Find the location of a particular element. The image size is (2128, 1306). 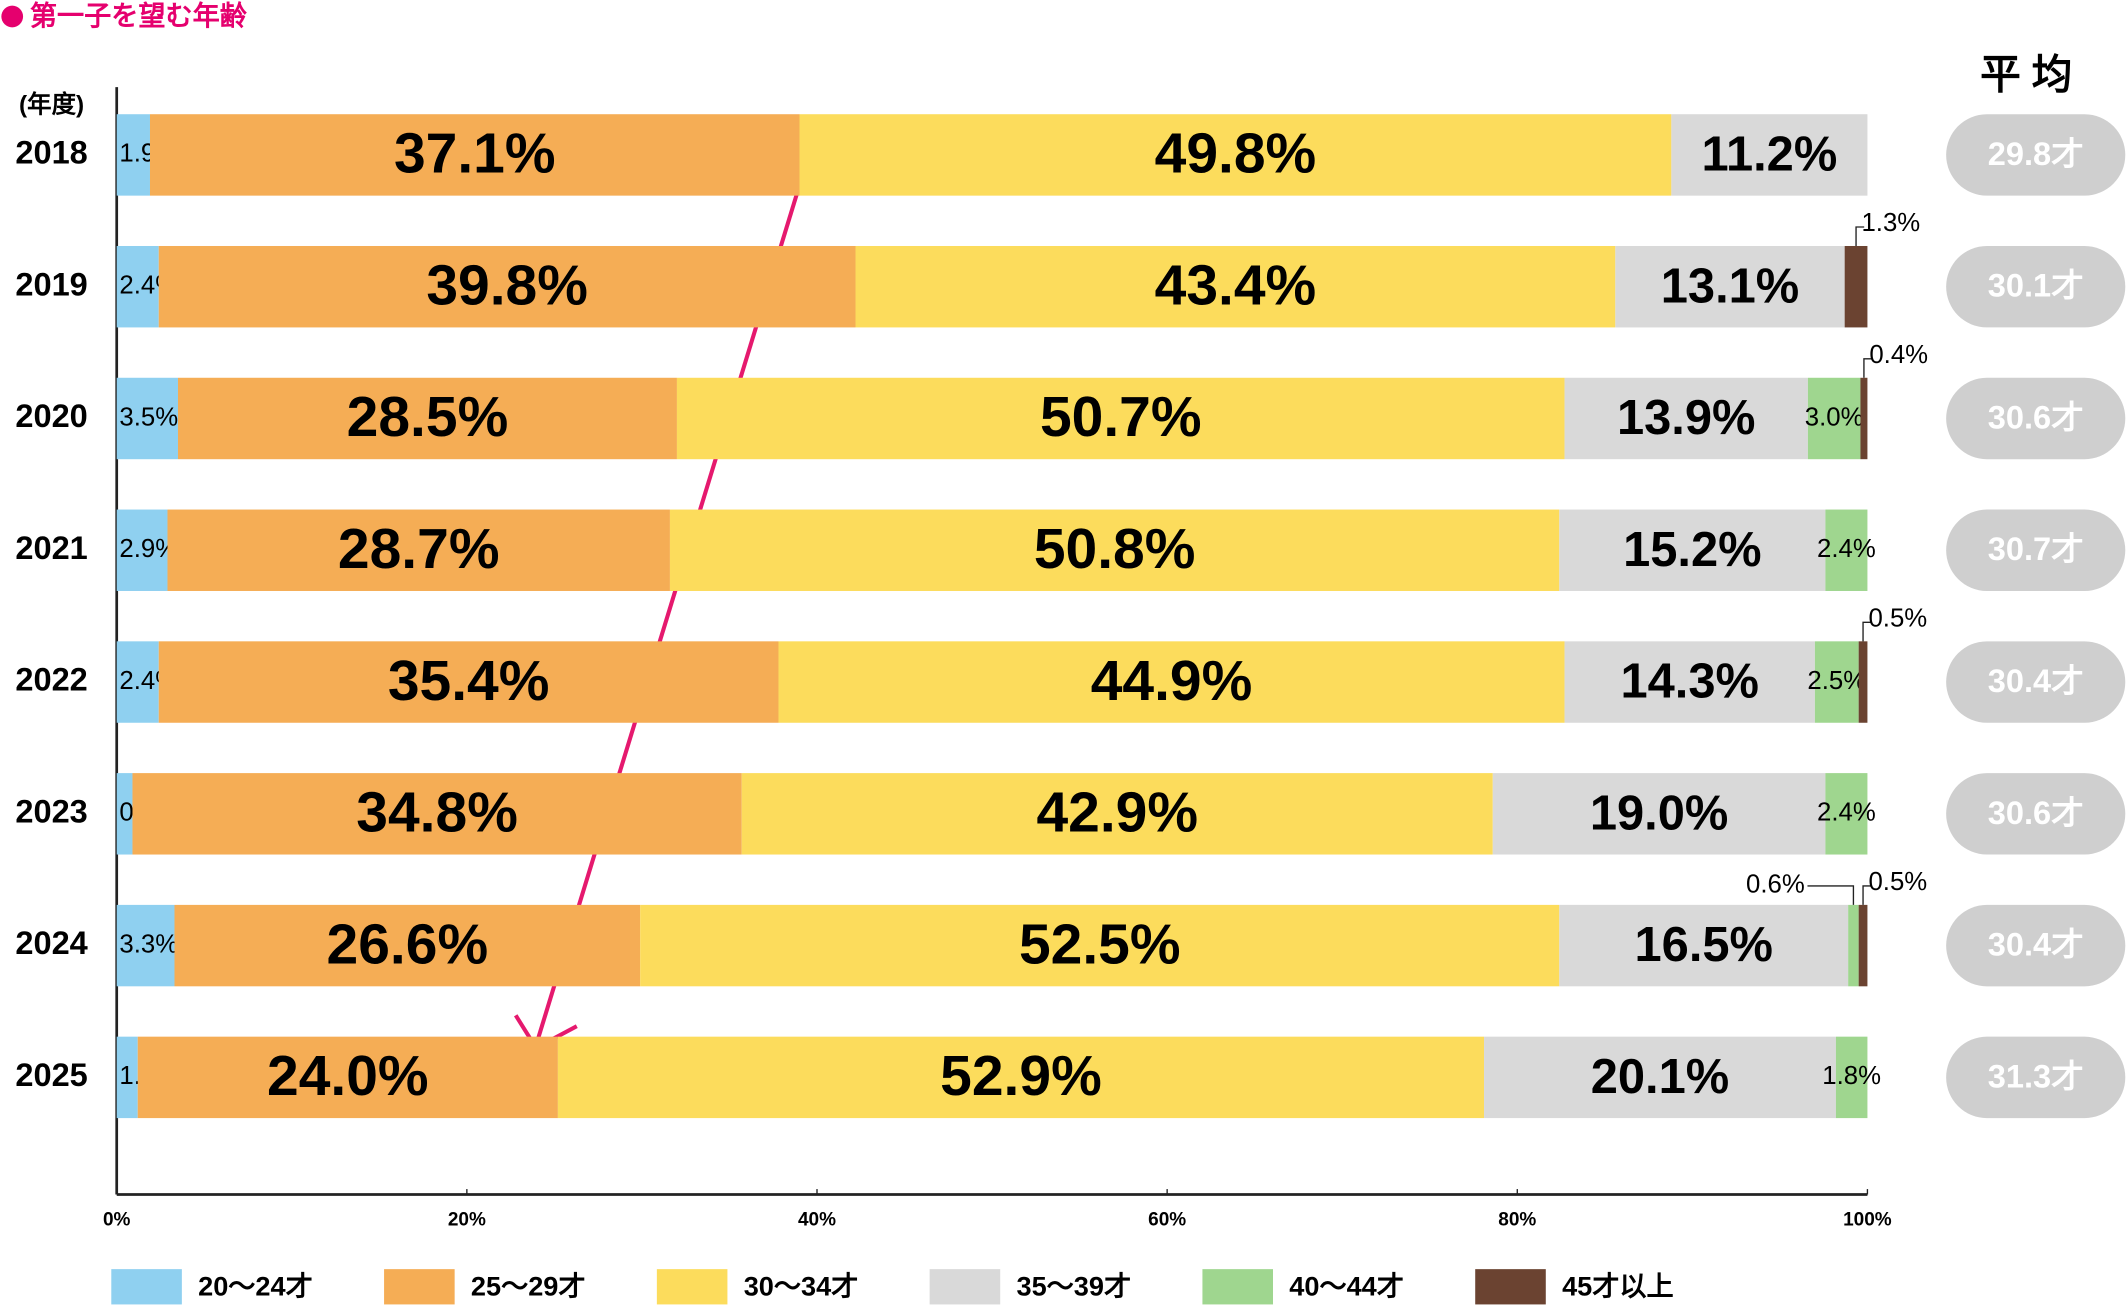

data-label: 52.5% is located at coordinates (1100, 944).